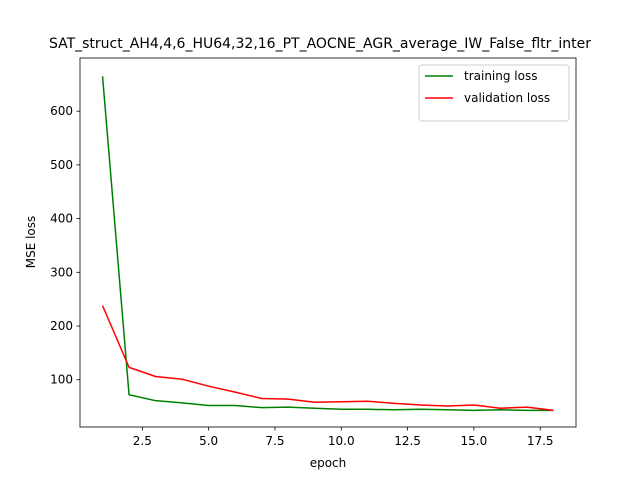 Image resolution: width=640 pixels, height=480 pixels. I want to click on x-axis-label: epoch, so click(328, 463).